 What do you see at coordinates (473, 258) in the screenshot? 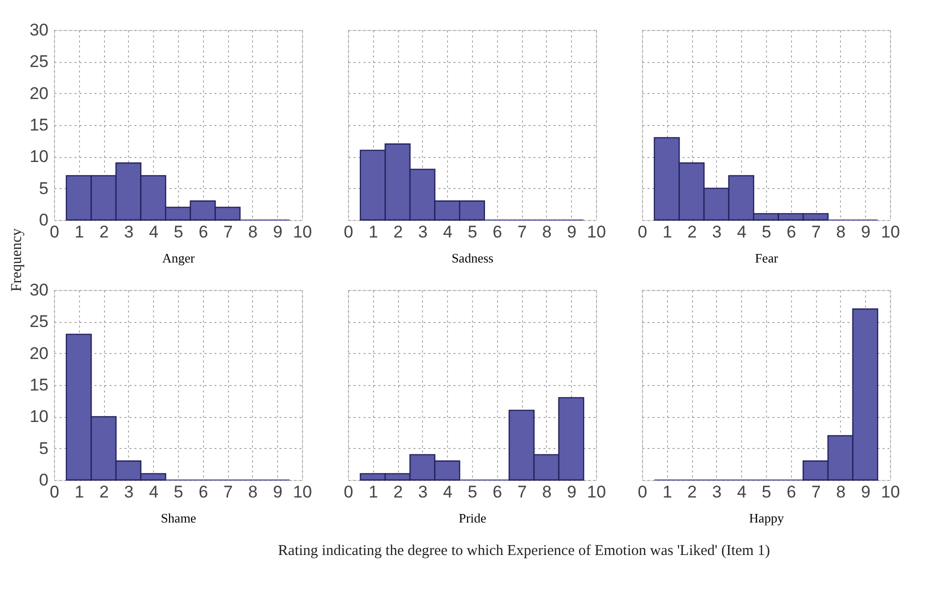
I see `x-axis-title: Sadness` at bounding box center [473, 258].